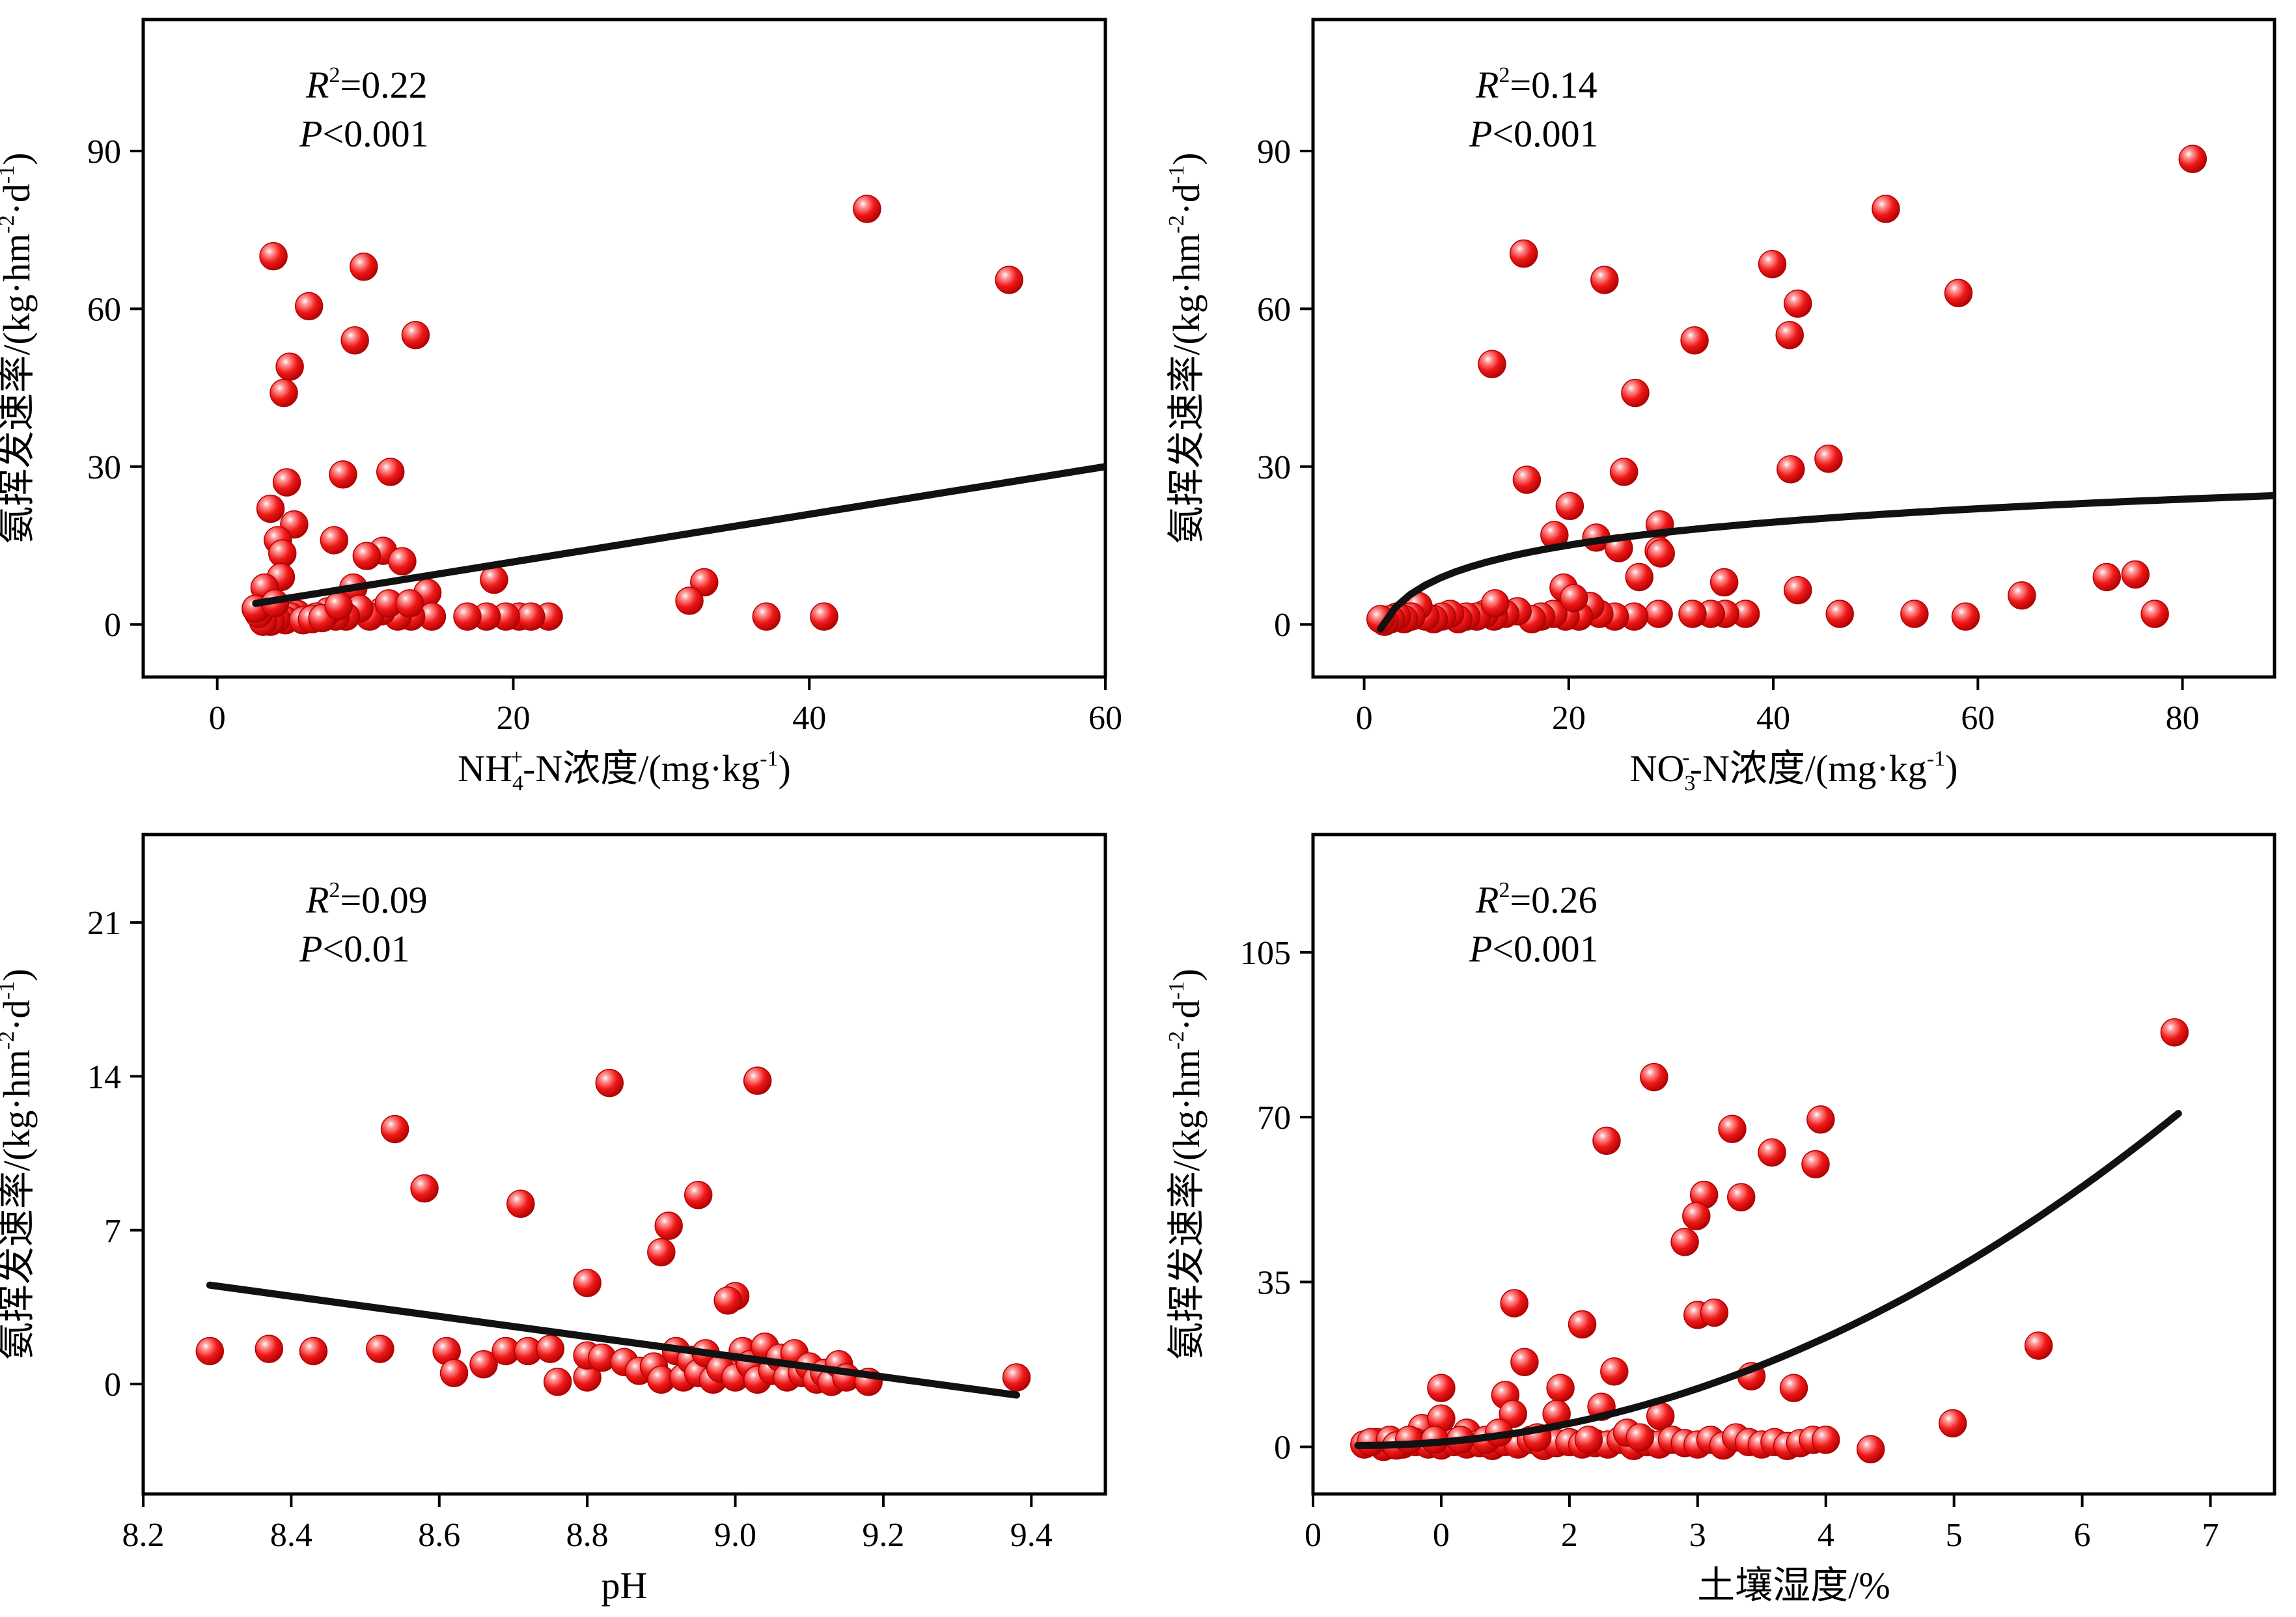  Describe the element at coordinates (104, 923) in the screenshot. I see `y-tick-label: 21` at that location.